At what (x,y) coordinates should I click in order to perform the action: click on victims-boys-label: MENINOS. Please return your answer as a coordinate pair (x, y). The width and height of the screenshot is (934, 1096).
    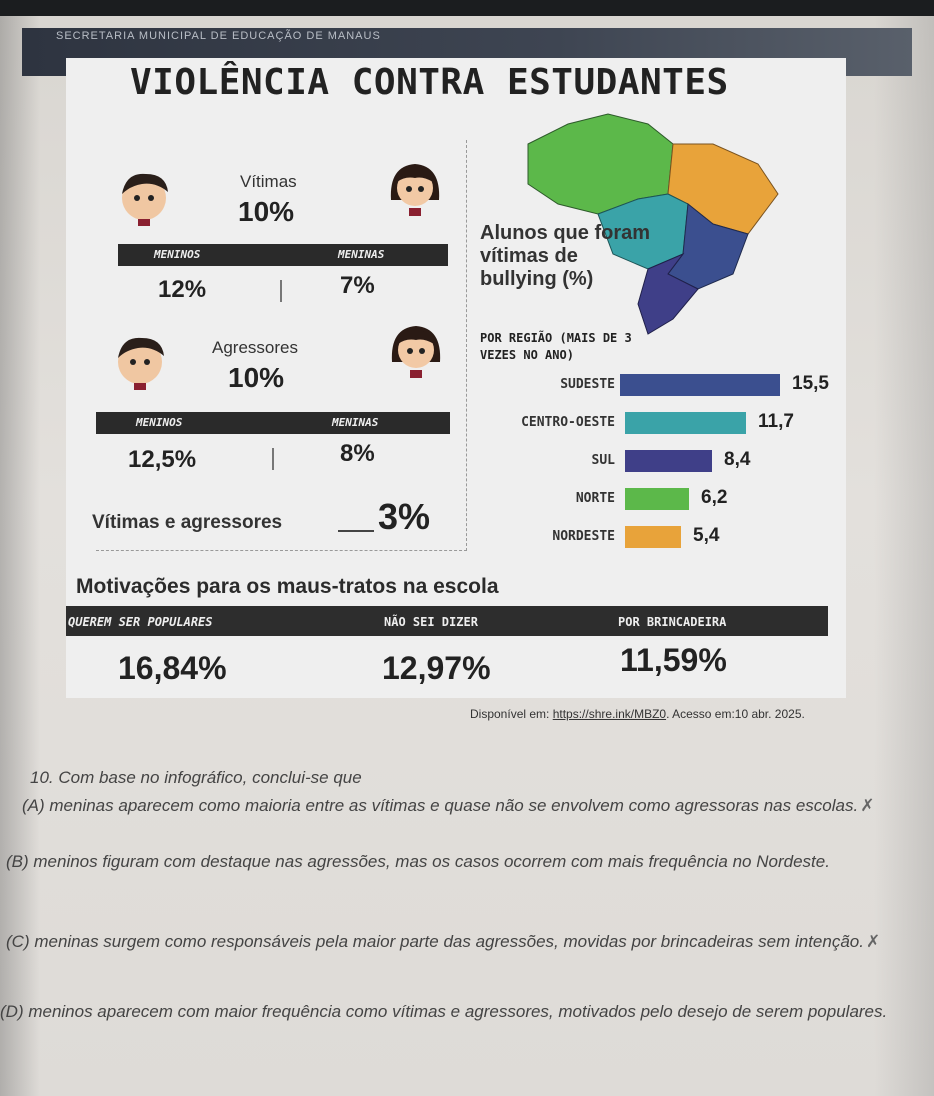
    Looking at the image, I should click on (177, 254).